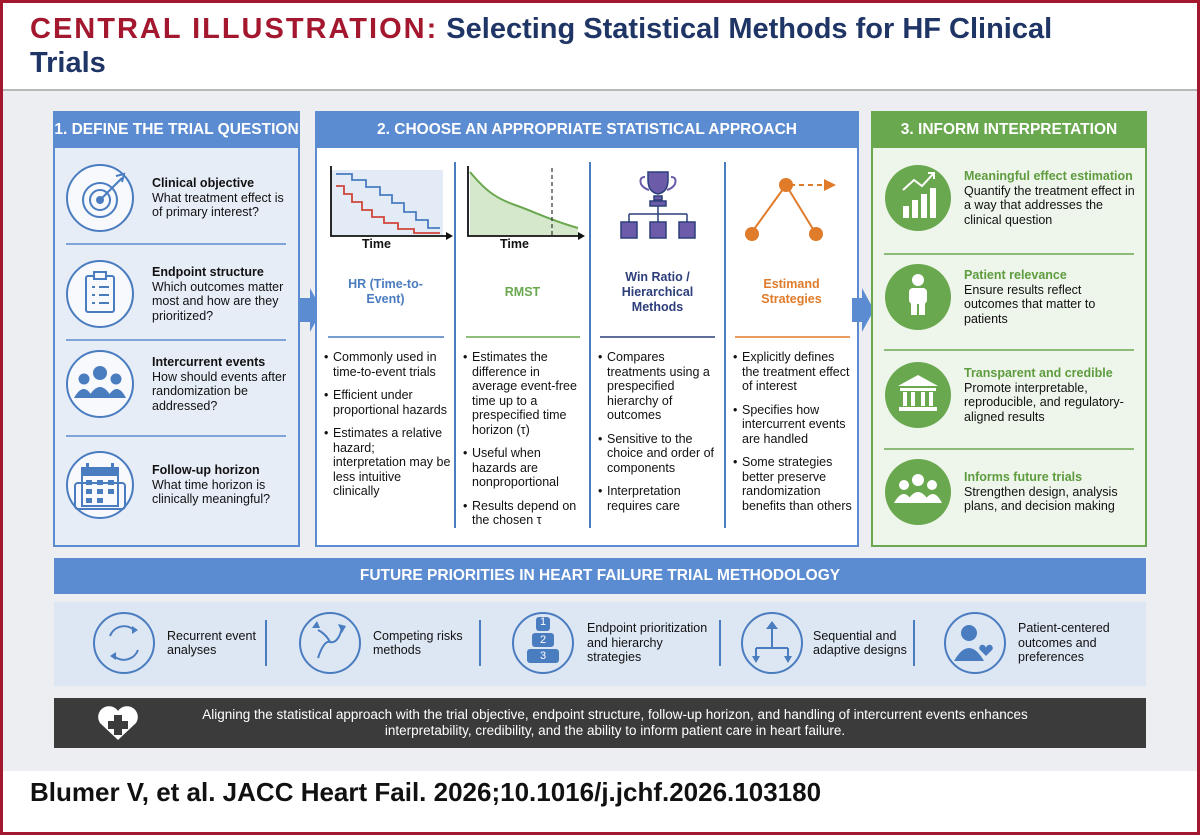 This screenshot has width=1200, height=835. I want to click on panel-header: 1. DEFINE THE TRIAL QUESTION, so click(176, 129).